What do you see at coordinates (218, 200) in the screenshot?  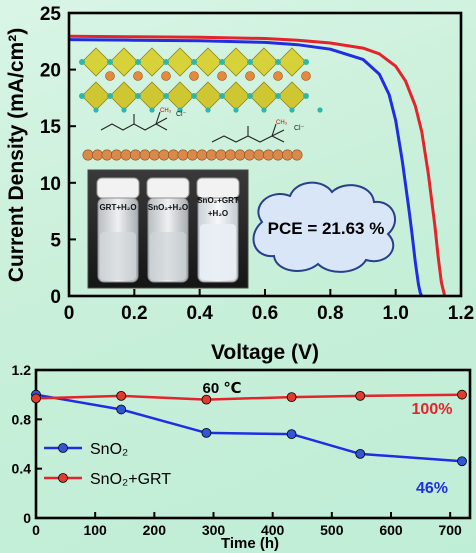 I see `vial-label-3: SnO₂+GRT` at bounding box center [218, 200].